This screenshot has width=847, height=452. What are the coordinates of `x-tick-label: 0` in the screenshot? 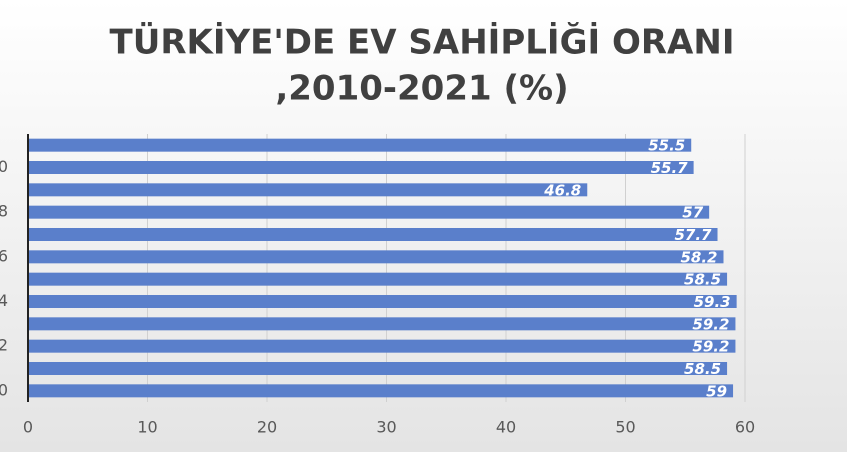 It's located at (28, 427).